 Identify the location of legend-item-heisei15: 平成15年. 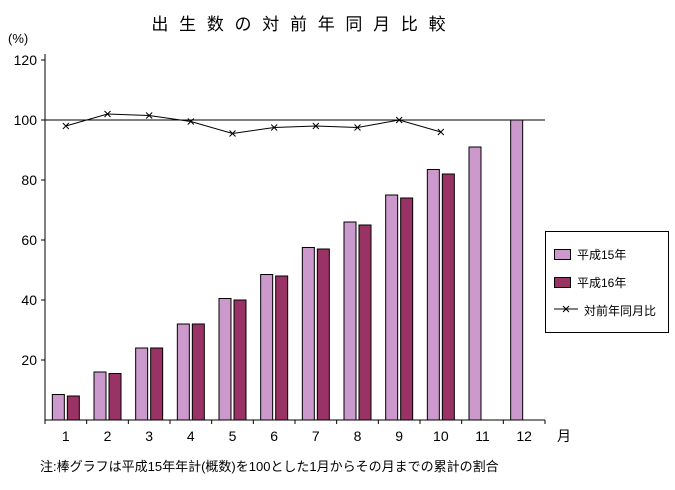
(610, 254).